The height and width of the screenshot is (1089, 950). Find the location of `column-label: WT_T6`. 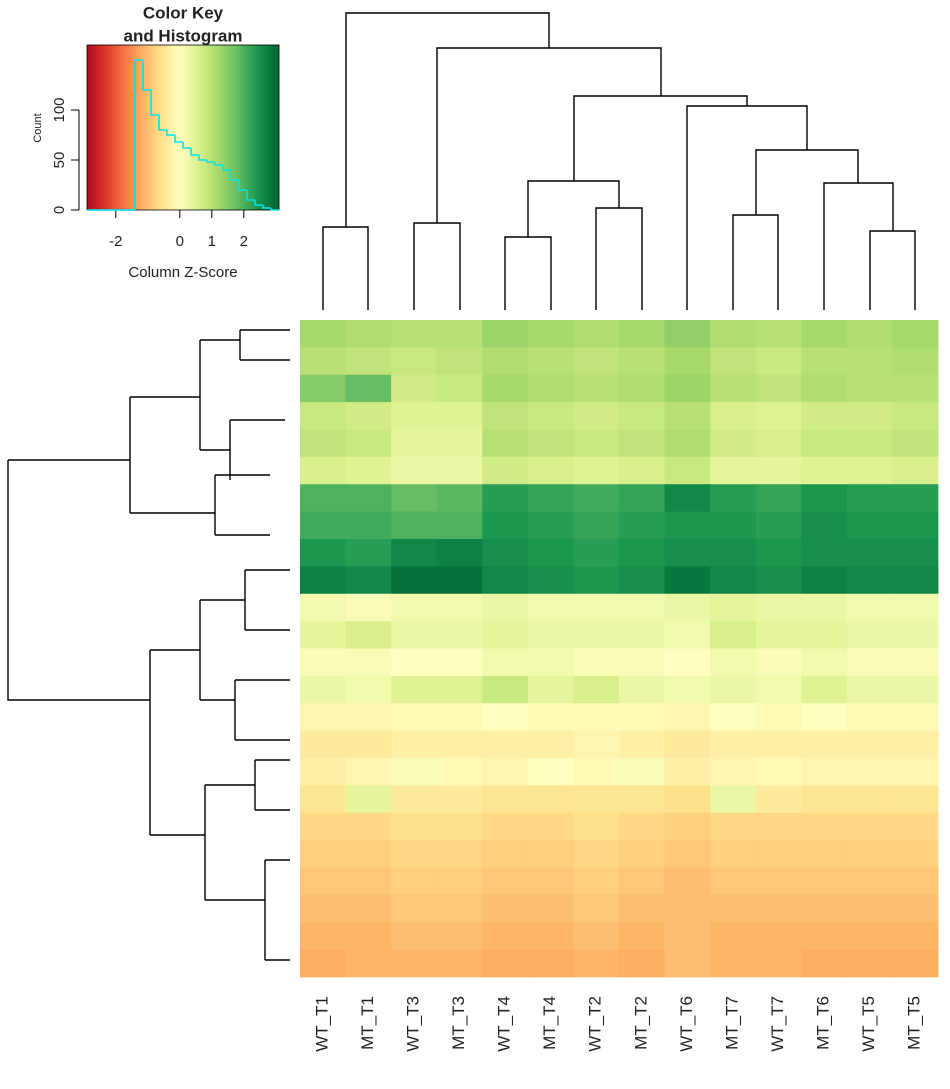

column-label: WT_T6 is located at coordinates (686, 1024).